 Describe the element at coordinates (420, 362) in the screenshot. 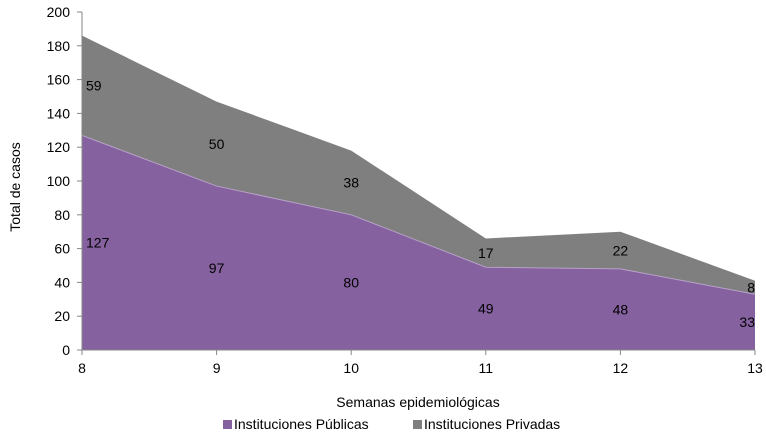

I see `x-axis: 8 9 10 11 12 13` at that location.